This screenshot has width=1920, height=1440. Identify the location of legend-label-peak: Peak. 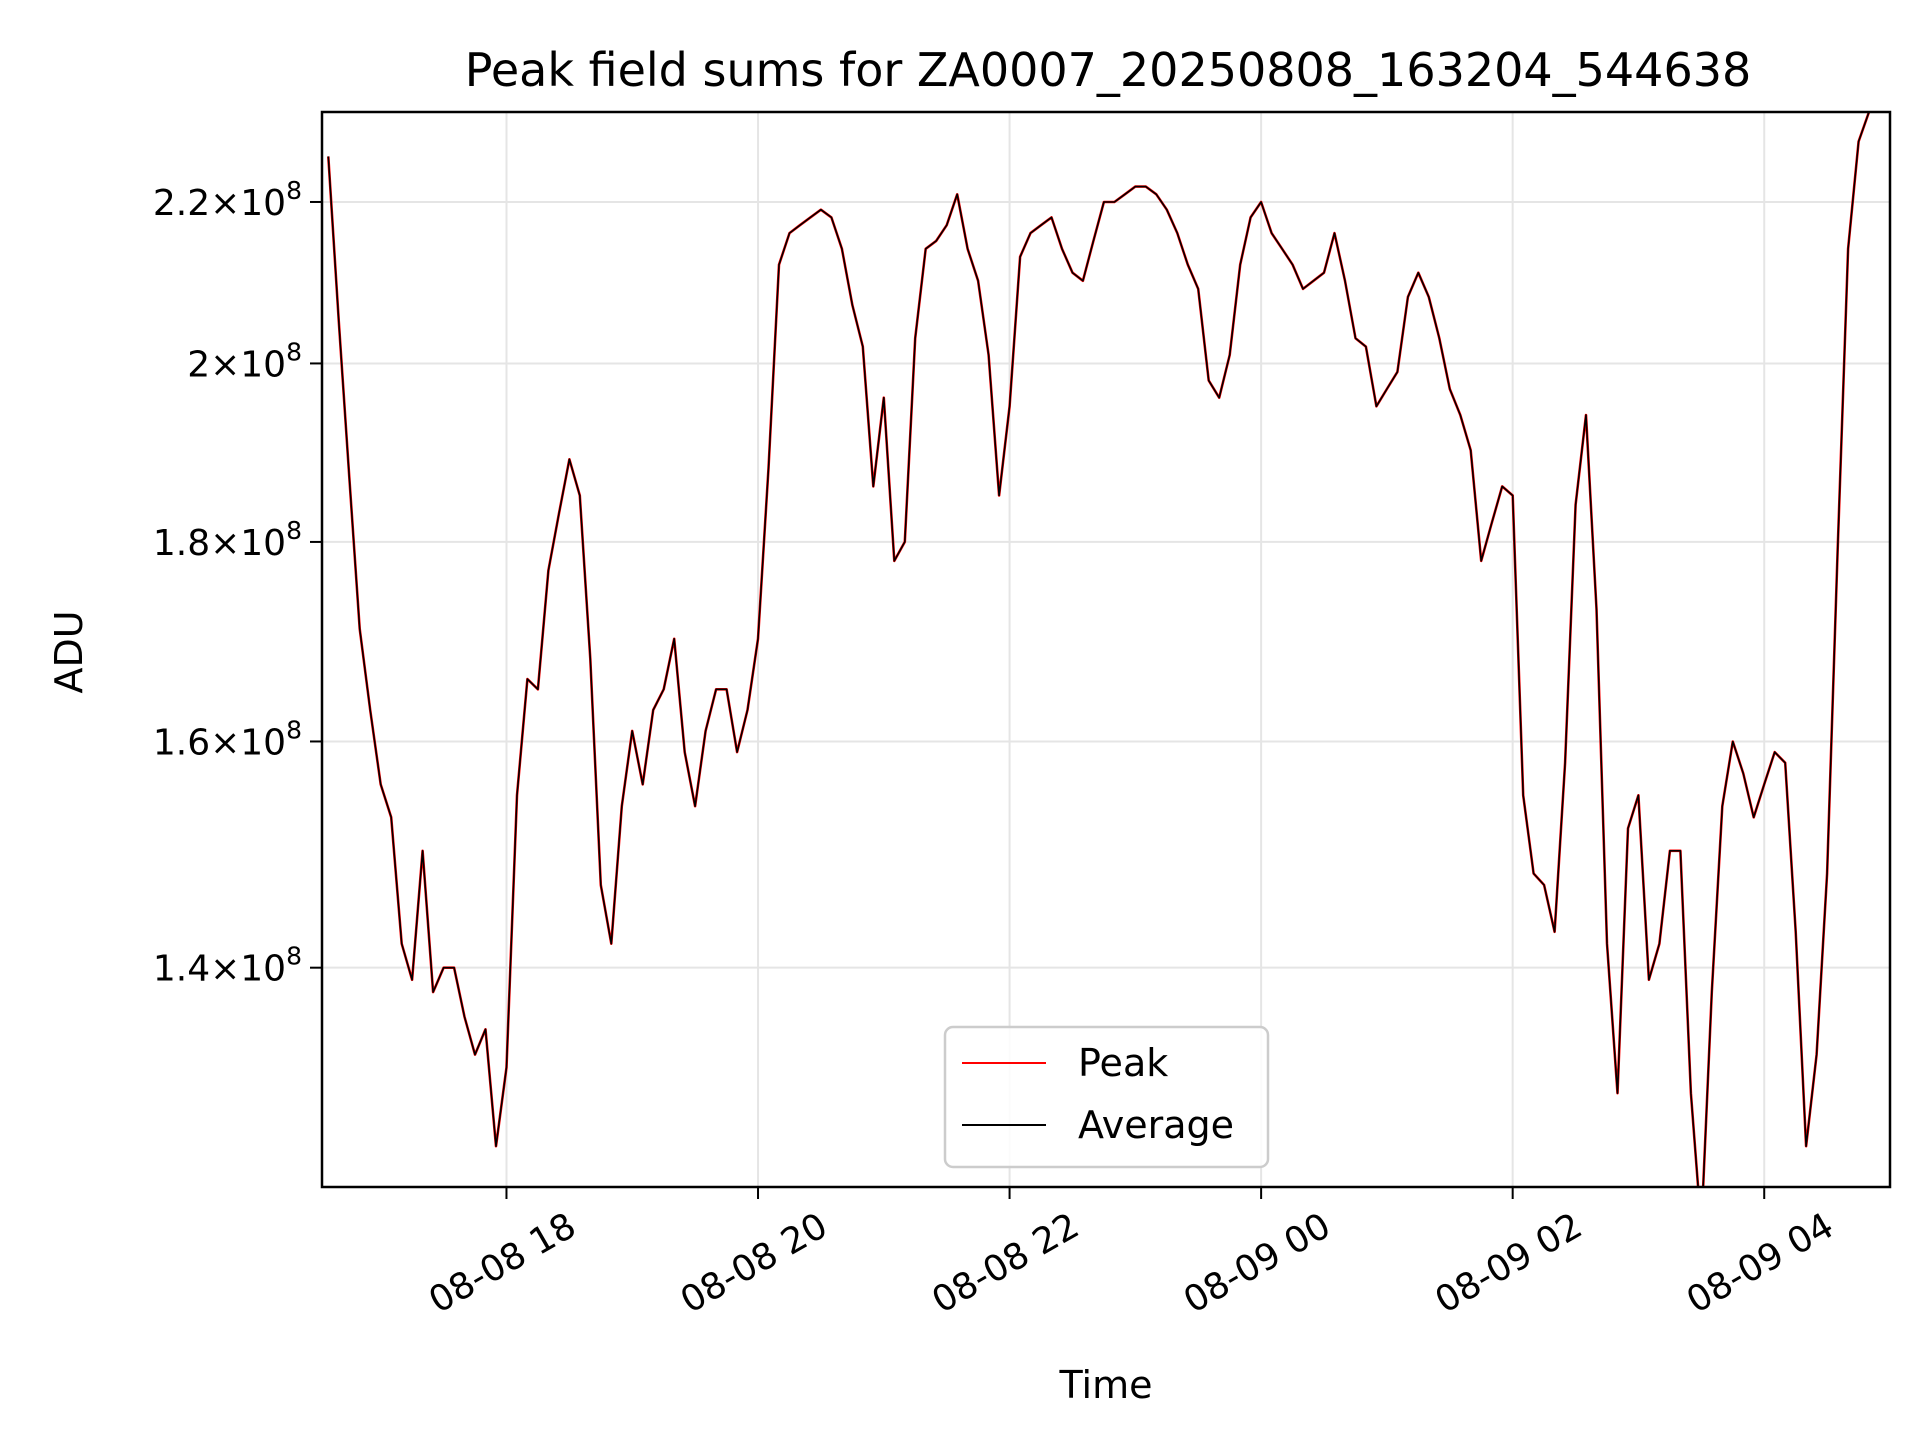
(1123, 1063).